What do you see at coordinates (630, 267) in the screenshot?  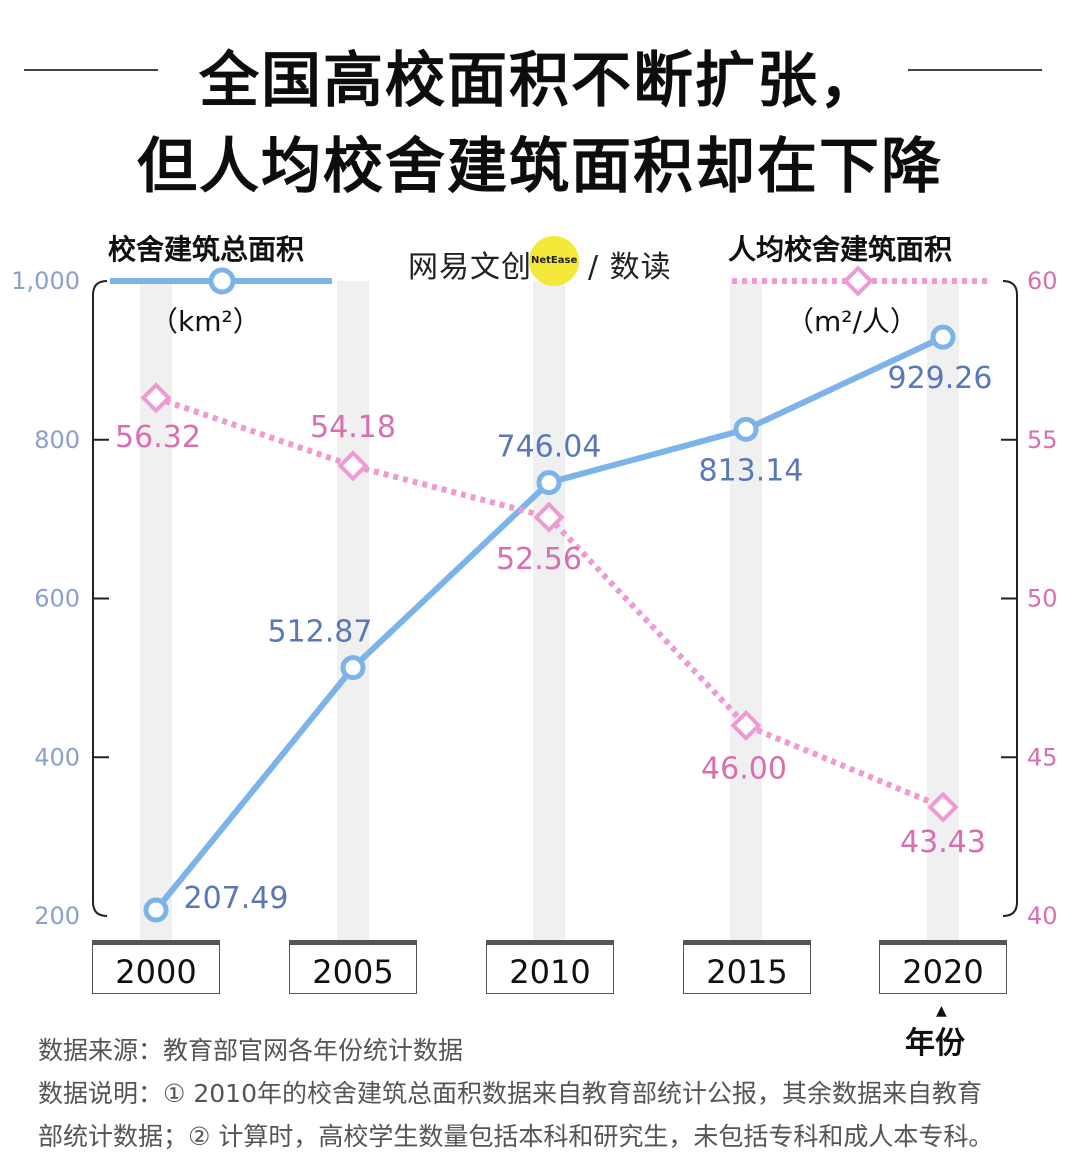 I see `logo-text-right: / 数读` at bounding box center [630, 267].